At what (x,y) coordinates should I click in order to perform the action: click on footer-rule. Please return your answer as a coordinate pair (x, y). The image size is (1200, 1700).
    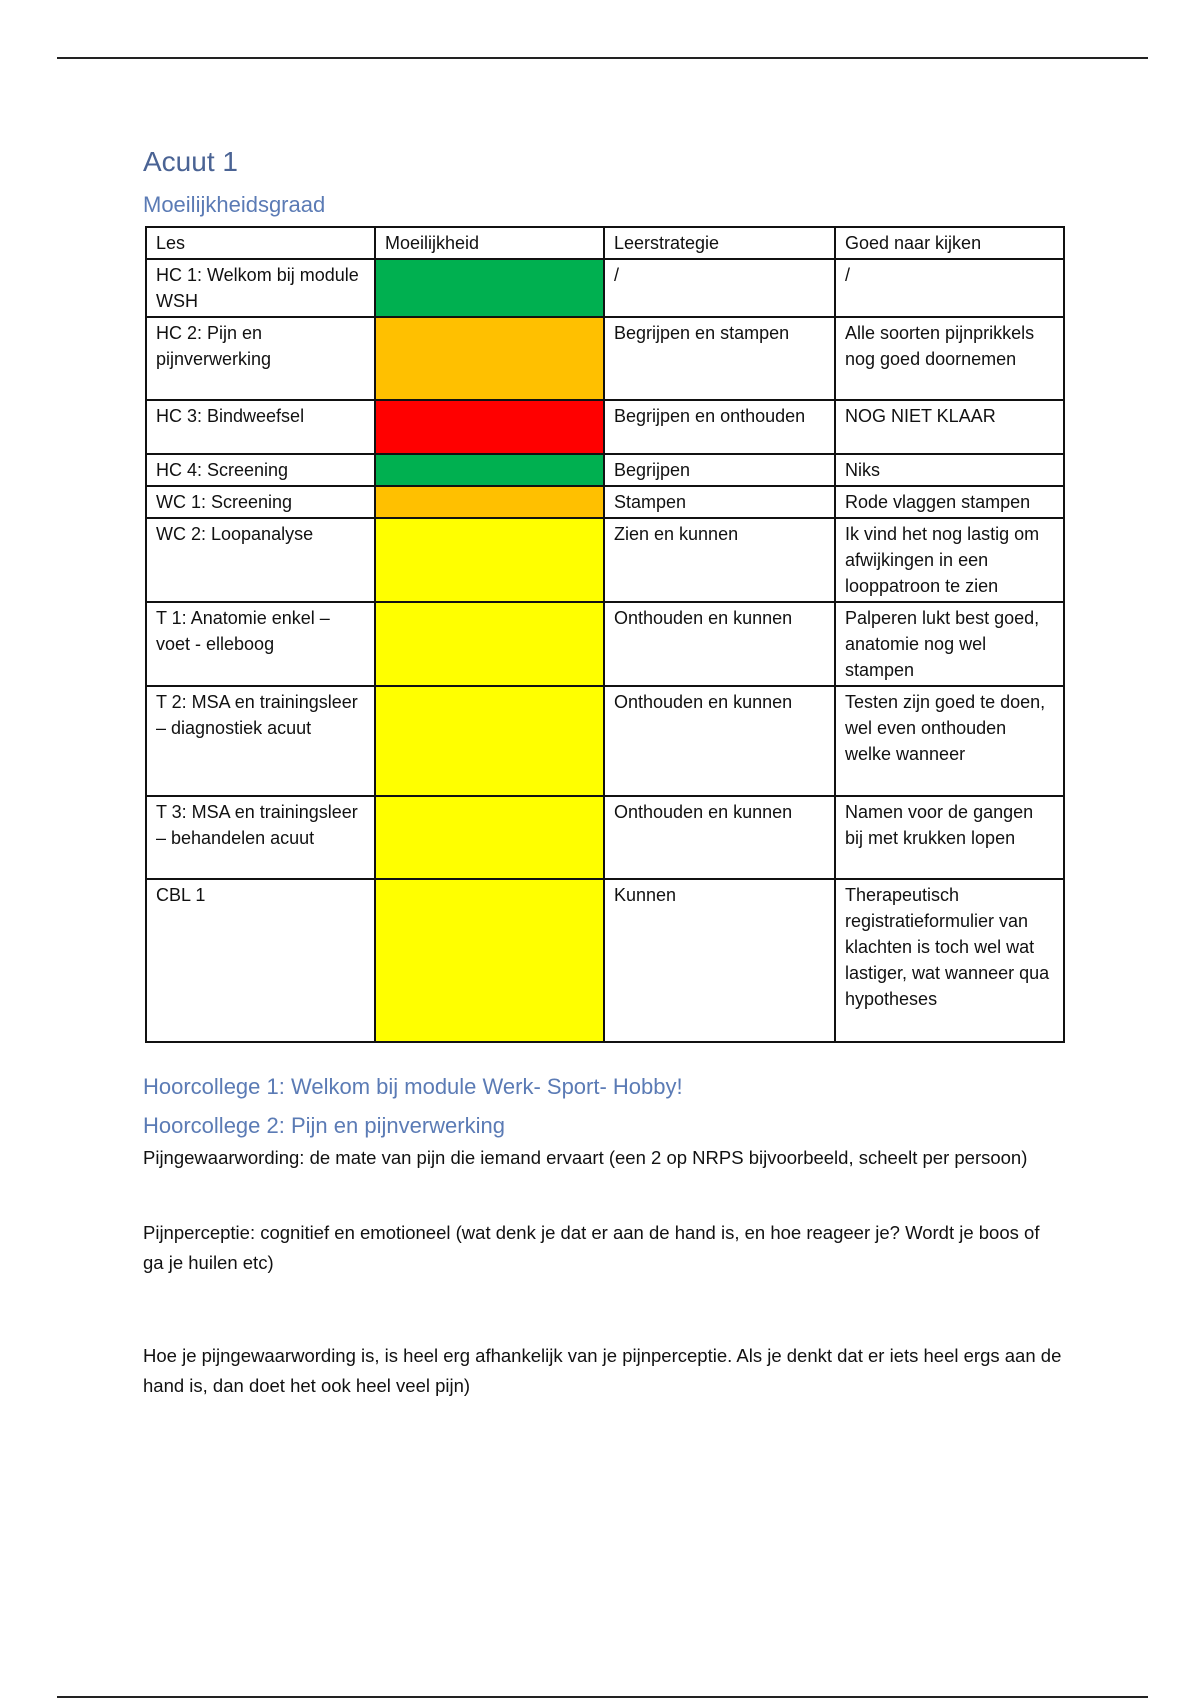
    Looking at the image, I should click on (602, 1697).